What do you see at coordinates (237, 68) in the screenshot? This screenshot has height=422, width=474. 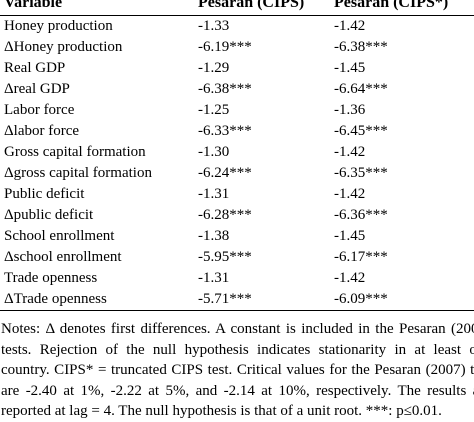 I see `table-row: Real GDP -1.29 -1.45` at bounding box center [237, 68].